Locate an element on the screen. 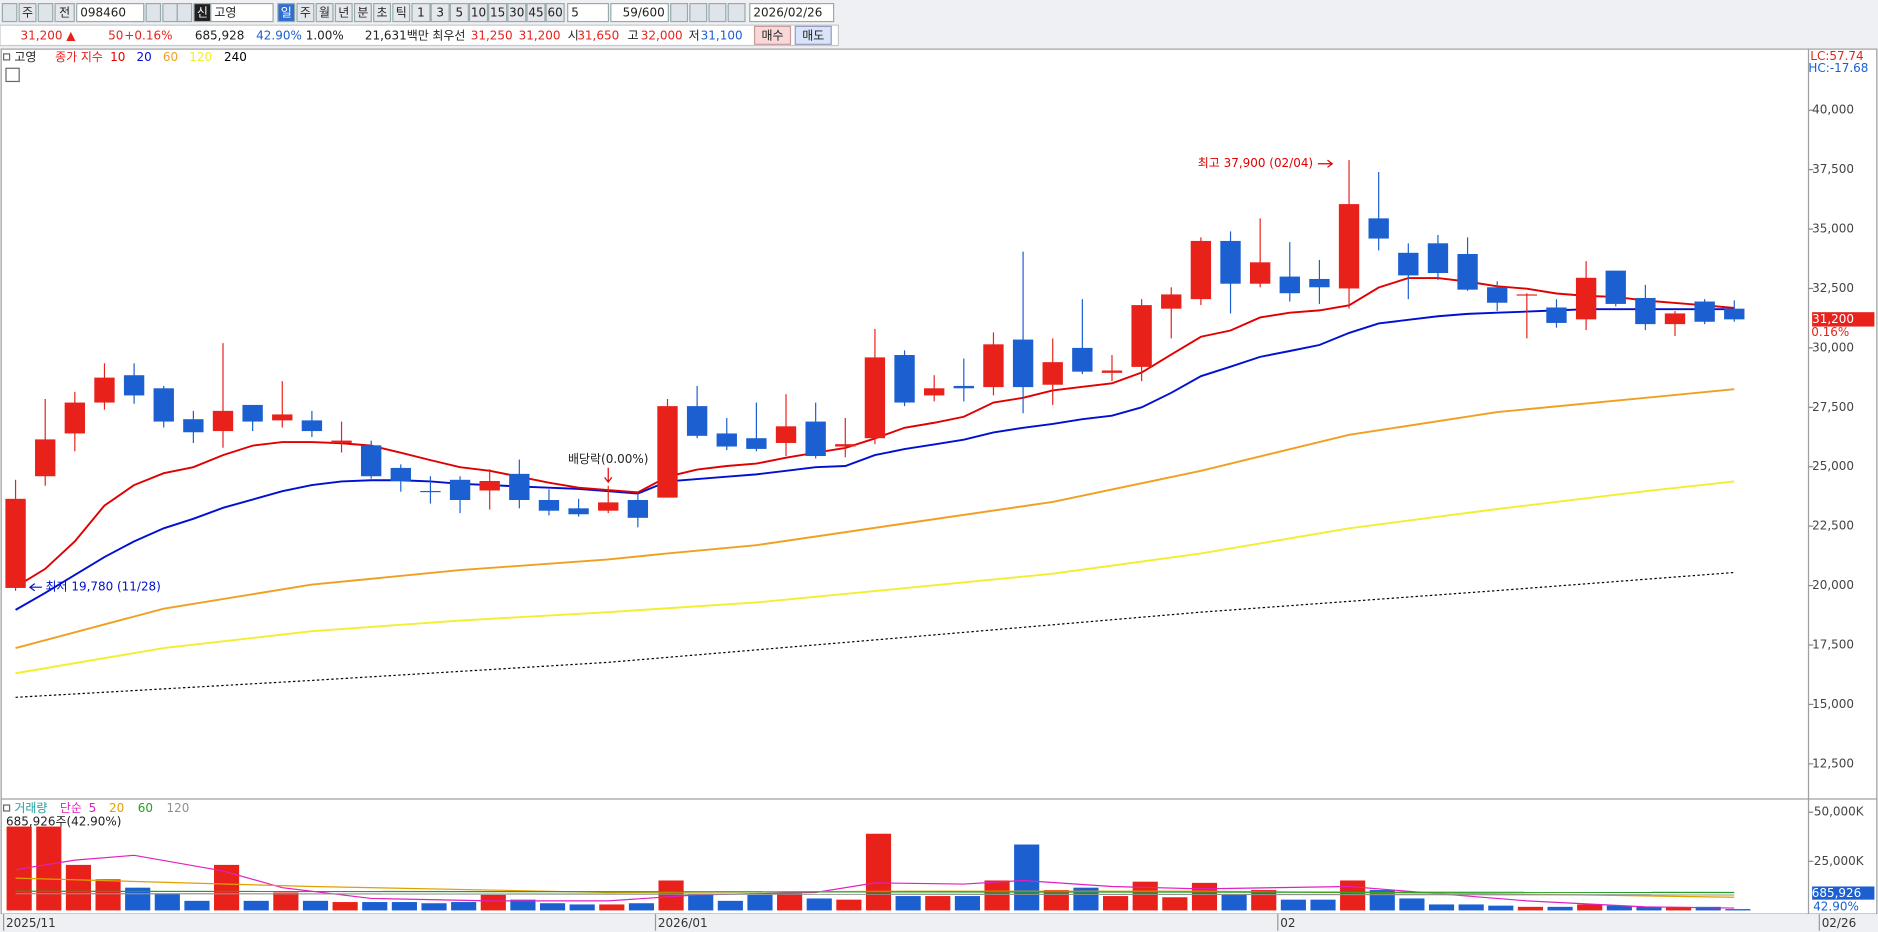 This screenshot has width=1878, height=932. last-volume-ratio: 42.90% is located at coordinates (1836, 906).